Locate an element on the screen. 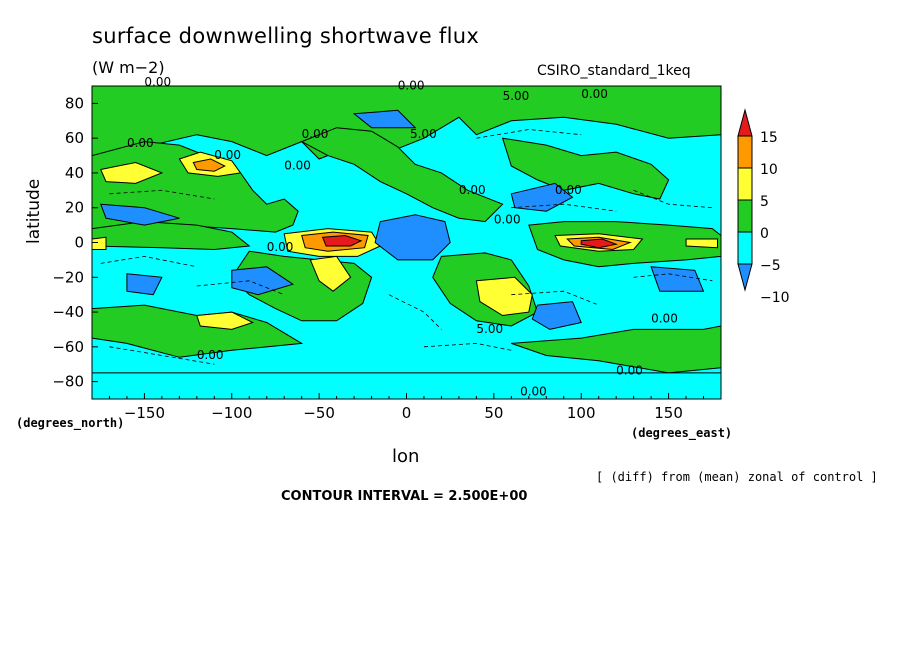  y-axis-units: (degrees_north) is located at coordinates (70, 423).